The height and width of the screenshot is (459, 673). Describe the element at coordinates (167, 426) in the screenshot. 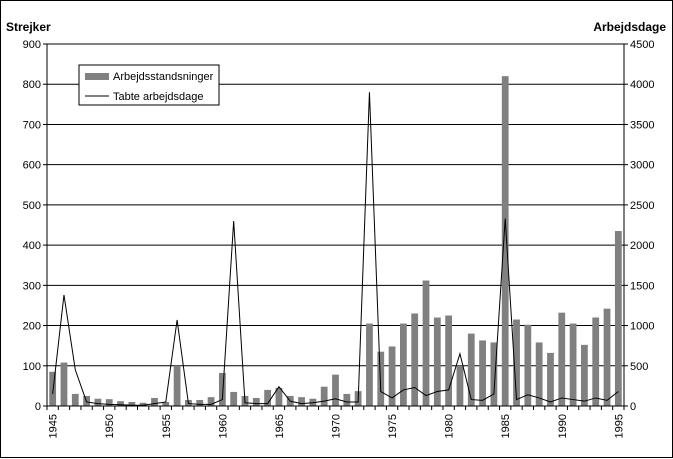

I see `x-tick-label: 1955` at that location.